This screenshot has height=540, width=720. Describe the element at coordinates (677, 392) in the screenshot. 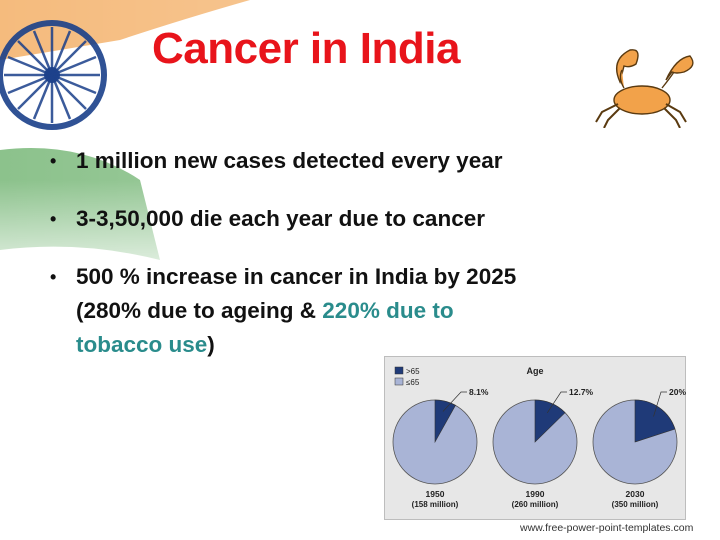

I see `pie-data-label: 20%` at that location.